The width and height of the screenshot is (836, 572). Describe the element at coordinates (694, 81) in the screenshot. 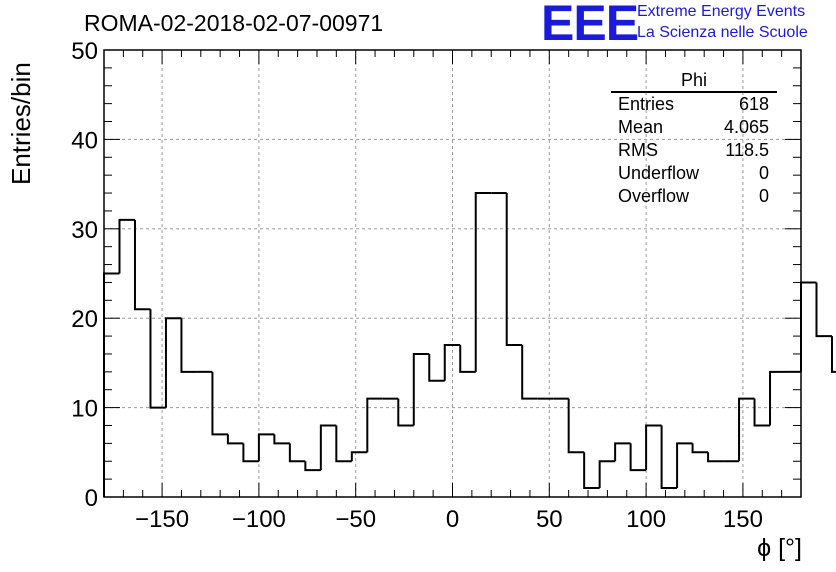

I see `stats-title: Phi` at that location.